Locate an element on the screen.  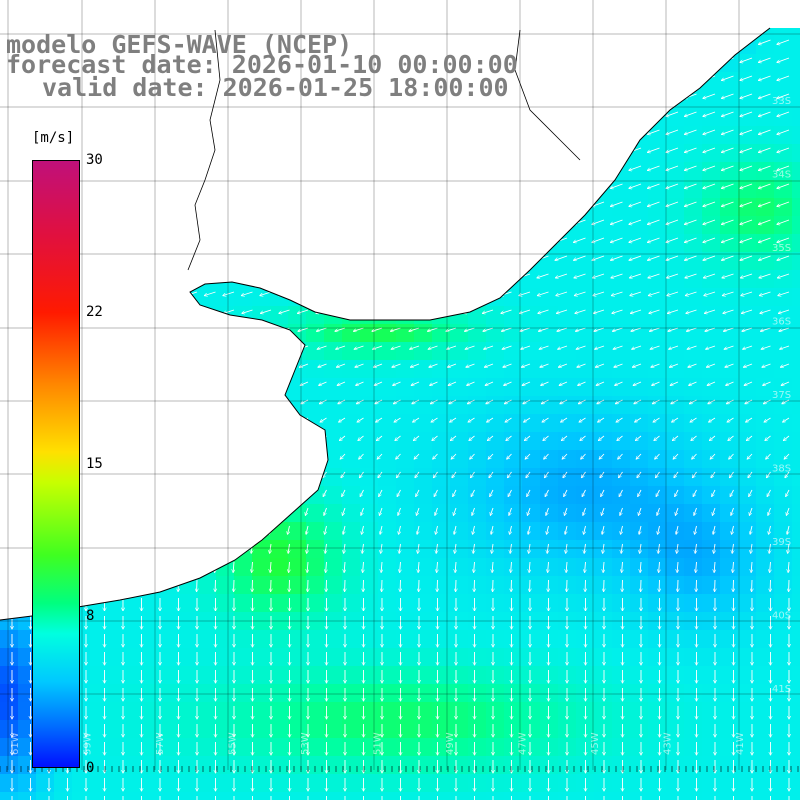
longitude-label: 49W is located at coordinates (450, 743).